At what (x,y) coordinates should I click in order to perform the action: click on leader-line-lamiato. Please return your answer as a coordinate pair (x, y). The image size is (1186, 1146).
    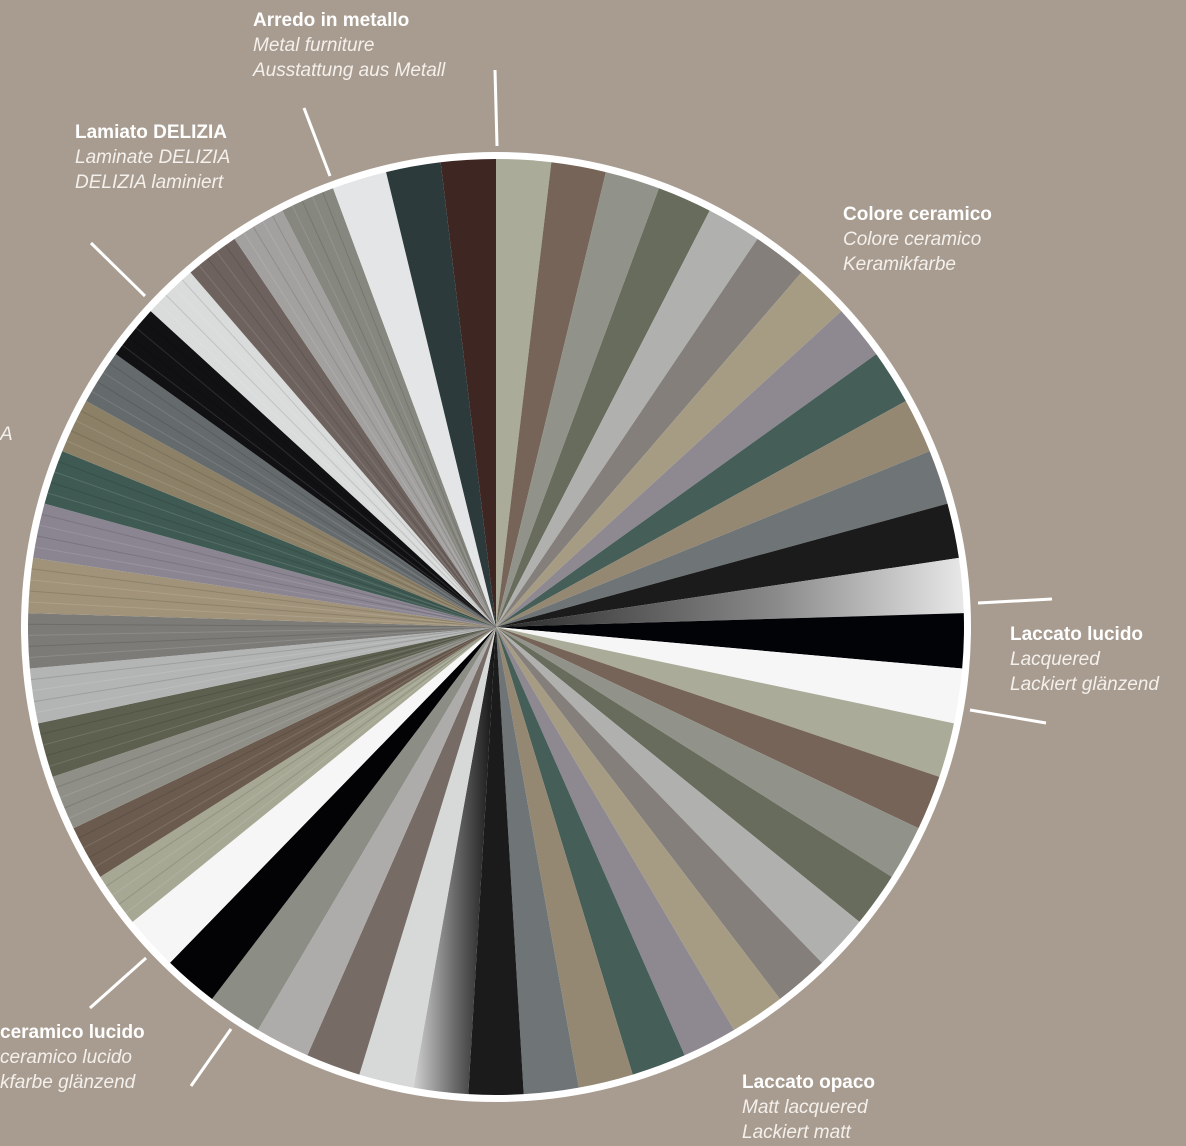
    Looking at the image, I should click on (317, 142).